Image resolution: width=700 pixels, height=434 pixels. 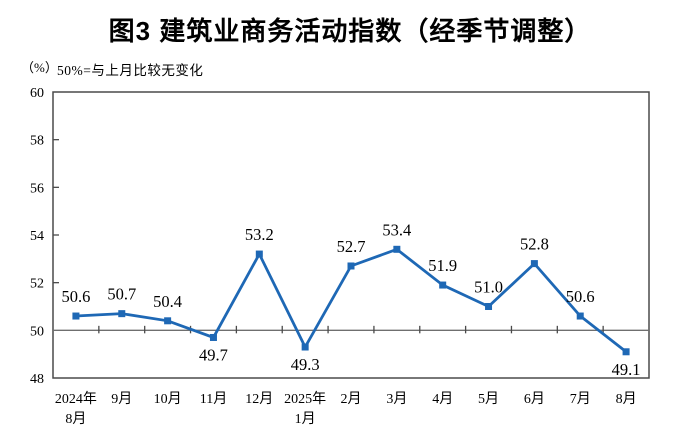 What do you see at coordinates (350, 31) in the screenshot?
I see `chart-title: 图3 建筑业商务活动指数（经季节调整）` at bounding box center [350, 31].